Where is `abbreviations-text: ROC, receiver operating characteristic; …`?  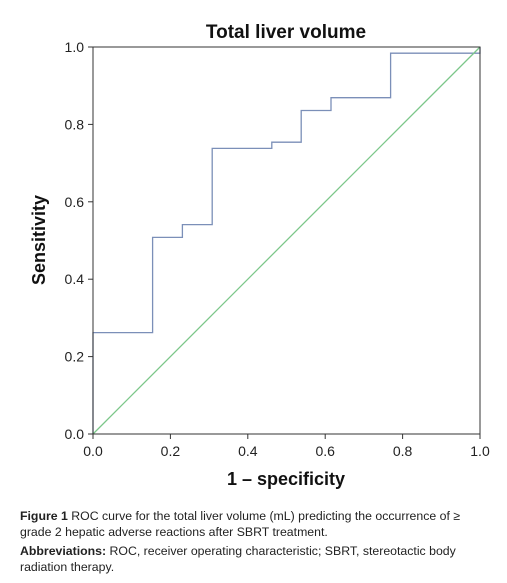
abbreviations-text: ROC, receiver operating characteristic; … is located at coordinates (238, 559).